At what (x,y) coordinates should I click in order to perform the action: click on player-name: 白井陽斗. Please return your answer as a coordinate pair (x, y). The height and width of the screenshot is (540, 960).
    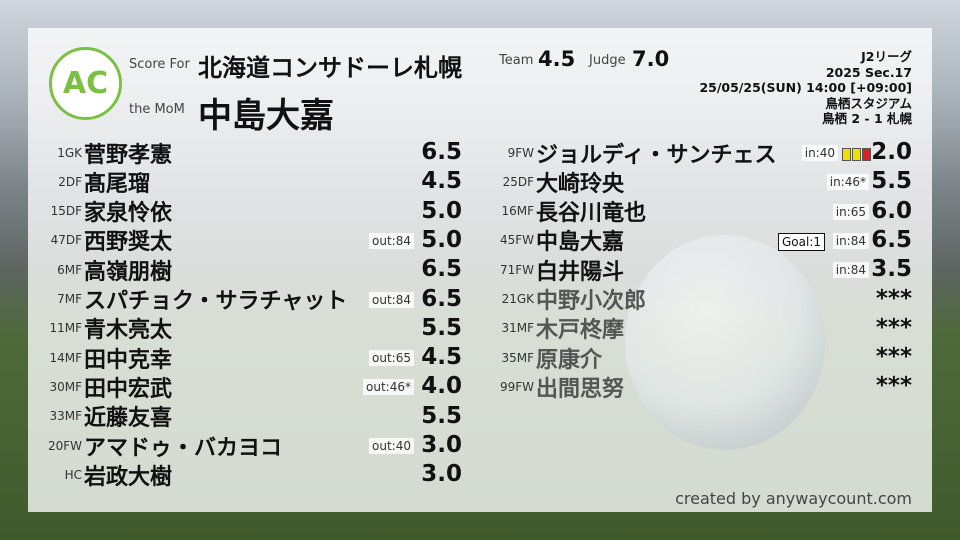
    Looking at the image, I should click on (580, 272).